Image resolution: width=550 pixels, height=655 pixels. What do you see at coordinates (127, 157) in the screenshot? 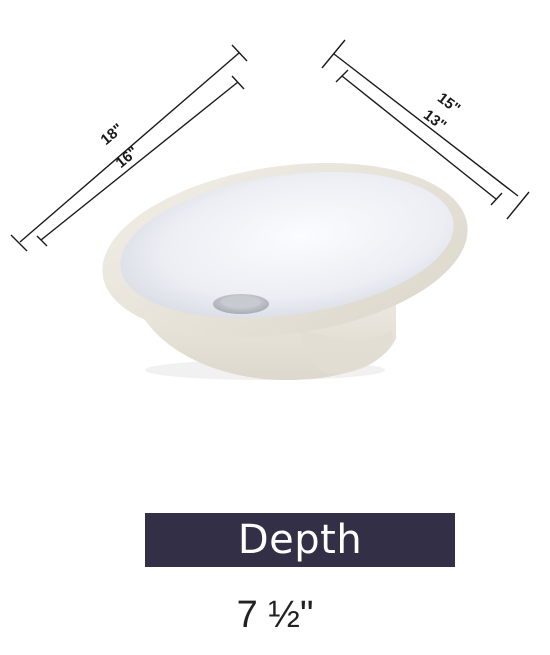
I see `length-inner-label: 16"` at bounding box center [127, 157].